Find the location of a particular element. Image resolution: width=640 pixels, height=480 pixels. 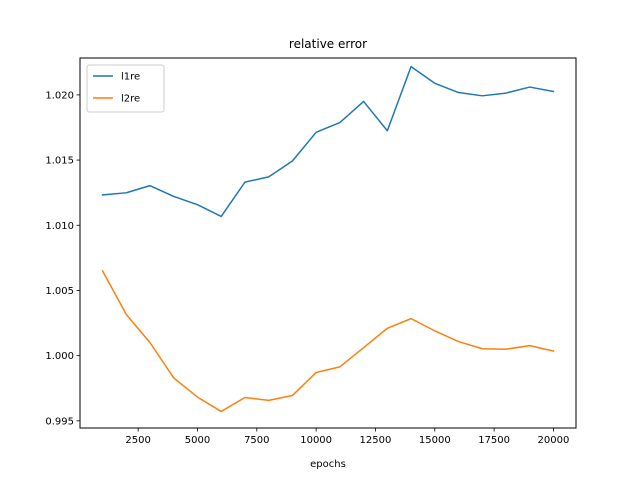

x-axis-label: epochs is located at coordinates (328, 464).